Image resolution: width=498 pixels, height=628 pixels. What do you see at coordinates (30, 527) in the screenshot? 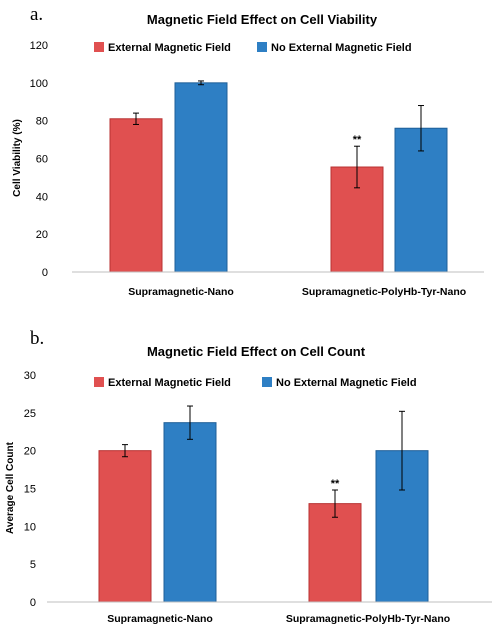
I see `y-tick-label: 10` at bounding box center [30, 527].